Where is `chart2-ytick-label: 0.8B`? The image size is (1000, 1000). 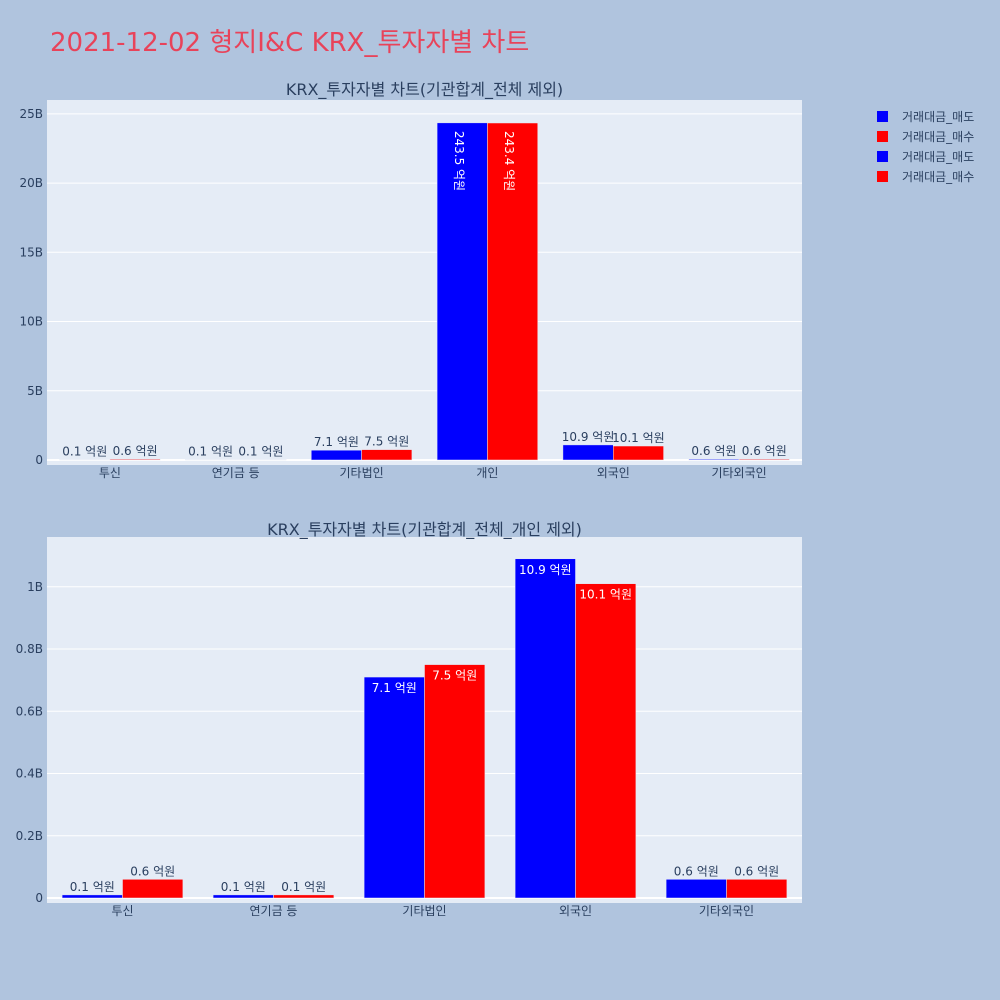 chart2-ytick-label: 0.8B is located at coordinates (29, 649).